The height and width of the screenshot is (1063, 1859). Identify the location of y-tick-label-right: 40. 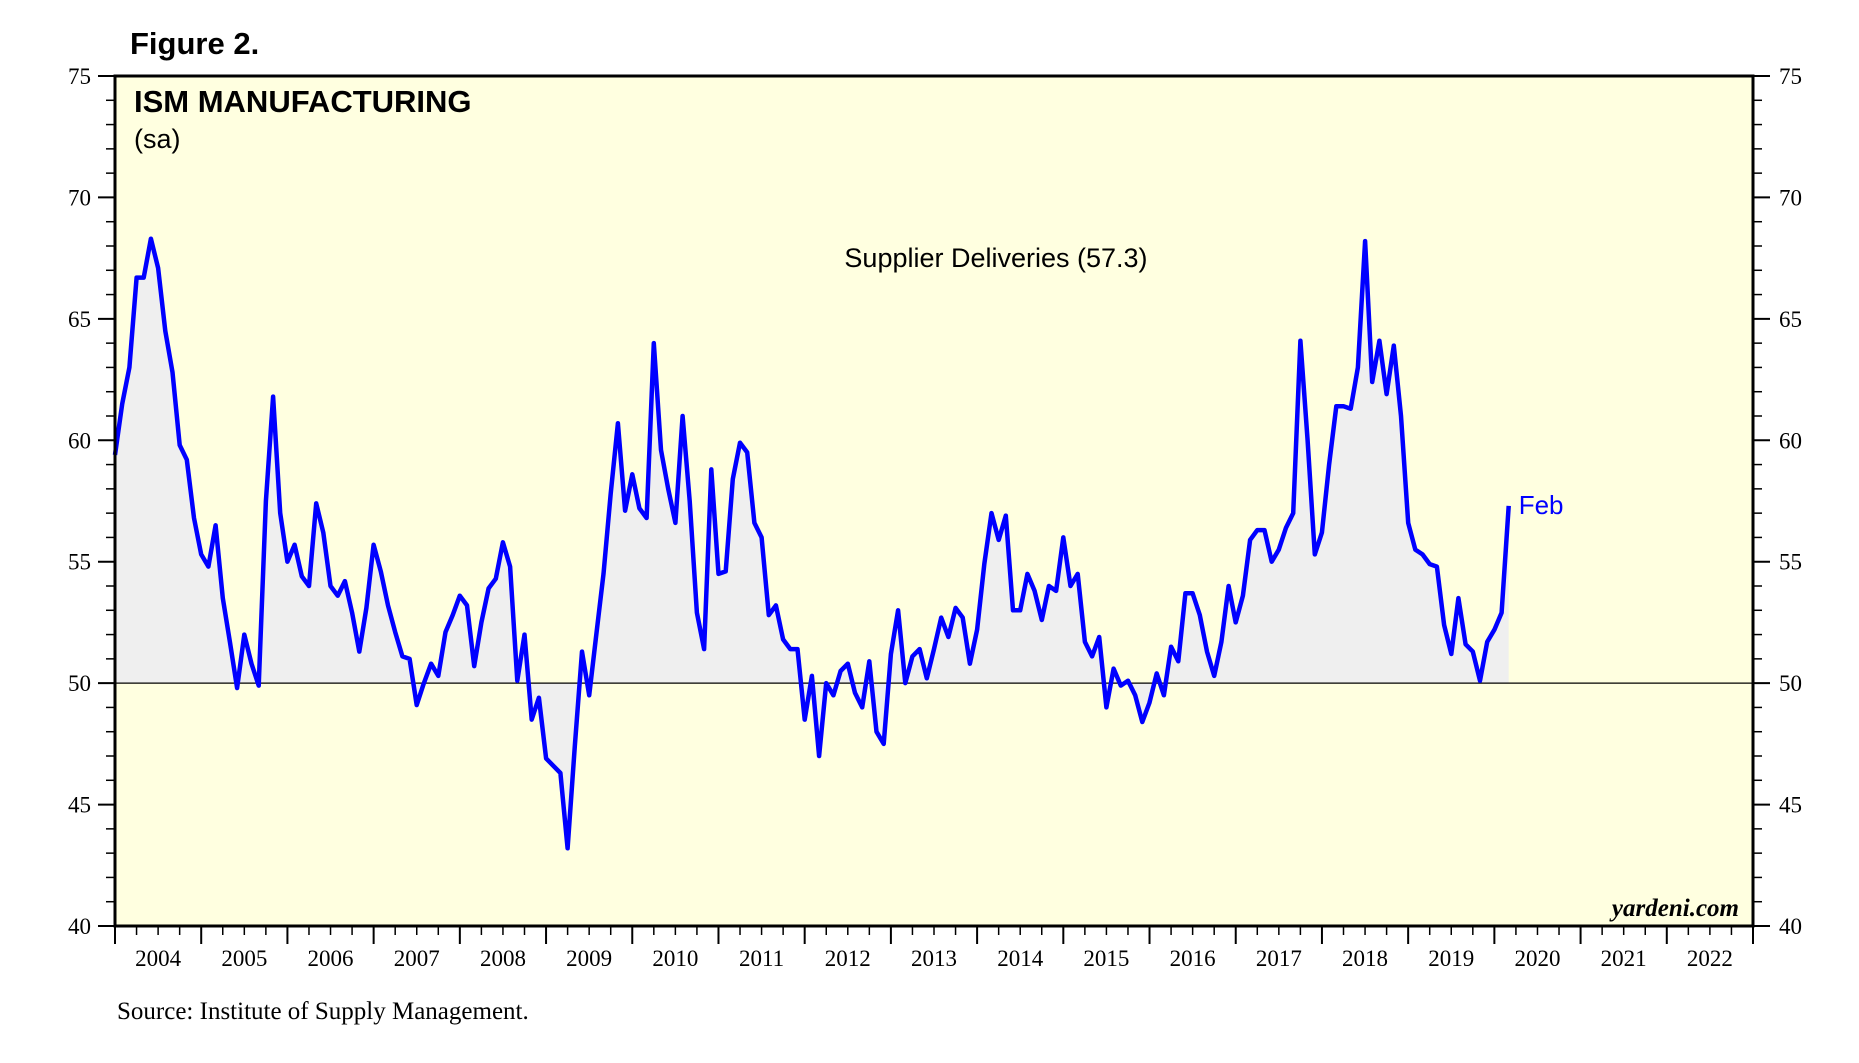
(1790, 926).